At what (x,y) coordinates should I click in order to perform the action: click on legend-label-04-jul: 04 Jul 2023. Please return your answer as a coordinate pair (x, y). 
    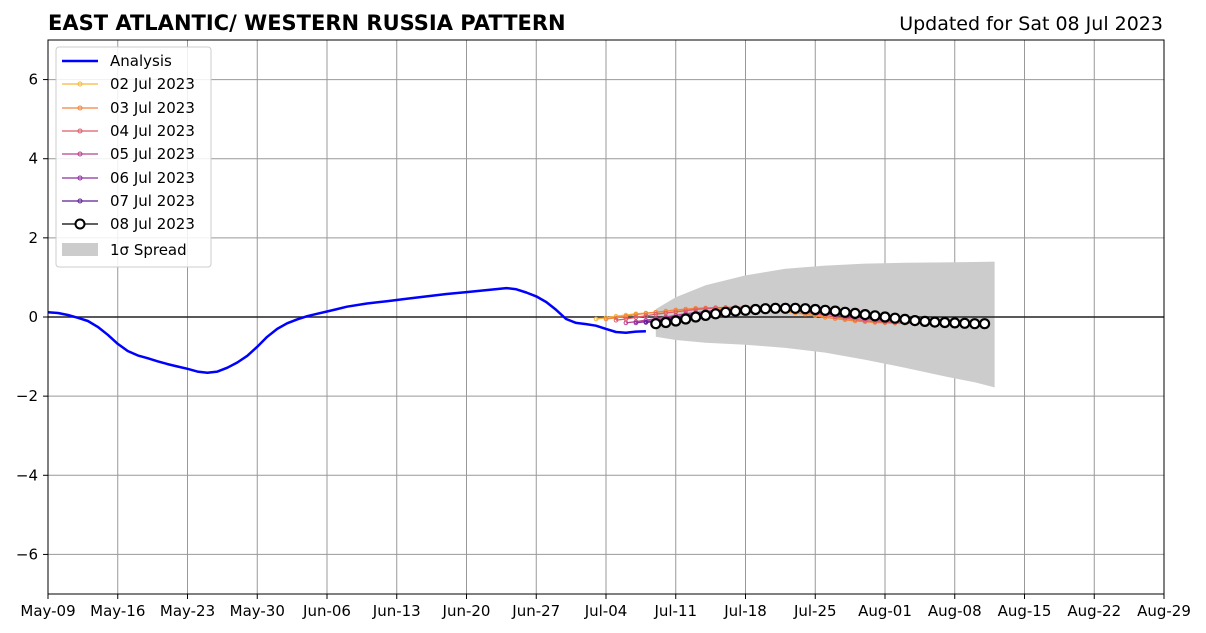
    Looking at the image, I should click on (152, 131).